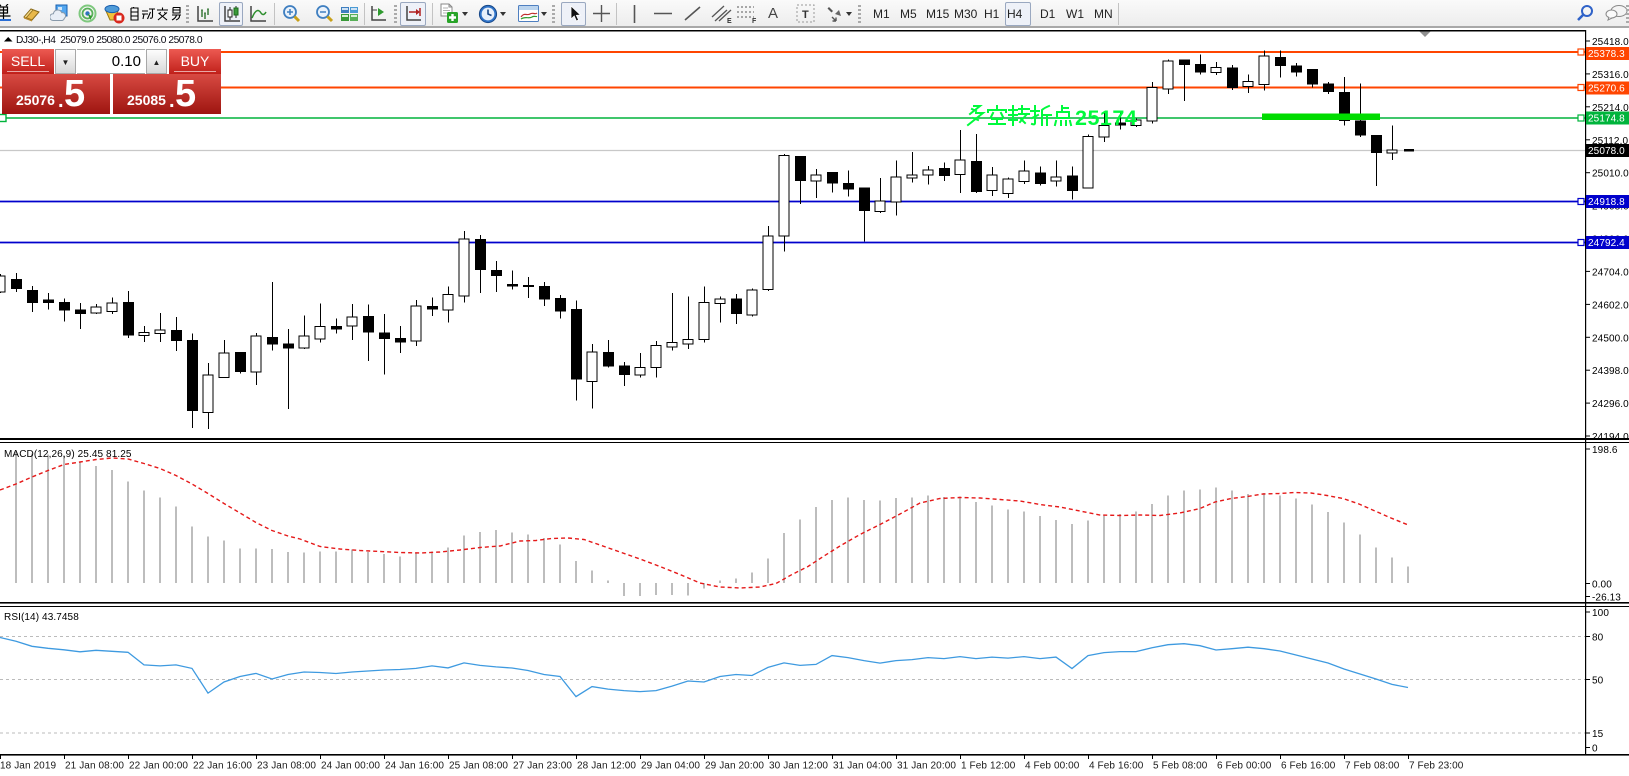 Image resolution: width=1629 pixels, height=776 pixels. Describe the element at coordinates (1610, 174) in the screenshot. I see `svg-text: 25010.0` at that location.